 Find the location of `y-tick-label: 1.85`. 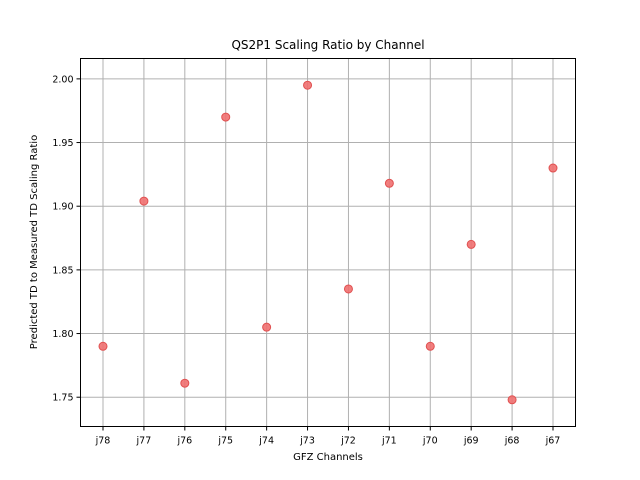

y-tick-label: 1.85 is located at coordinates (62, 270).